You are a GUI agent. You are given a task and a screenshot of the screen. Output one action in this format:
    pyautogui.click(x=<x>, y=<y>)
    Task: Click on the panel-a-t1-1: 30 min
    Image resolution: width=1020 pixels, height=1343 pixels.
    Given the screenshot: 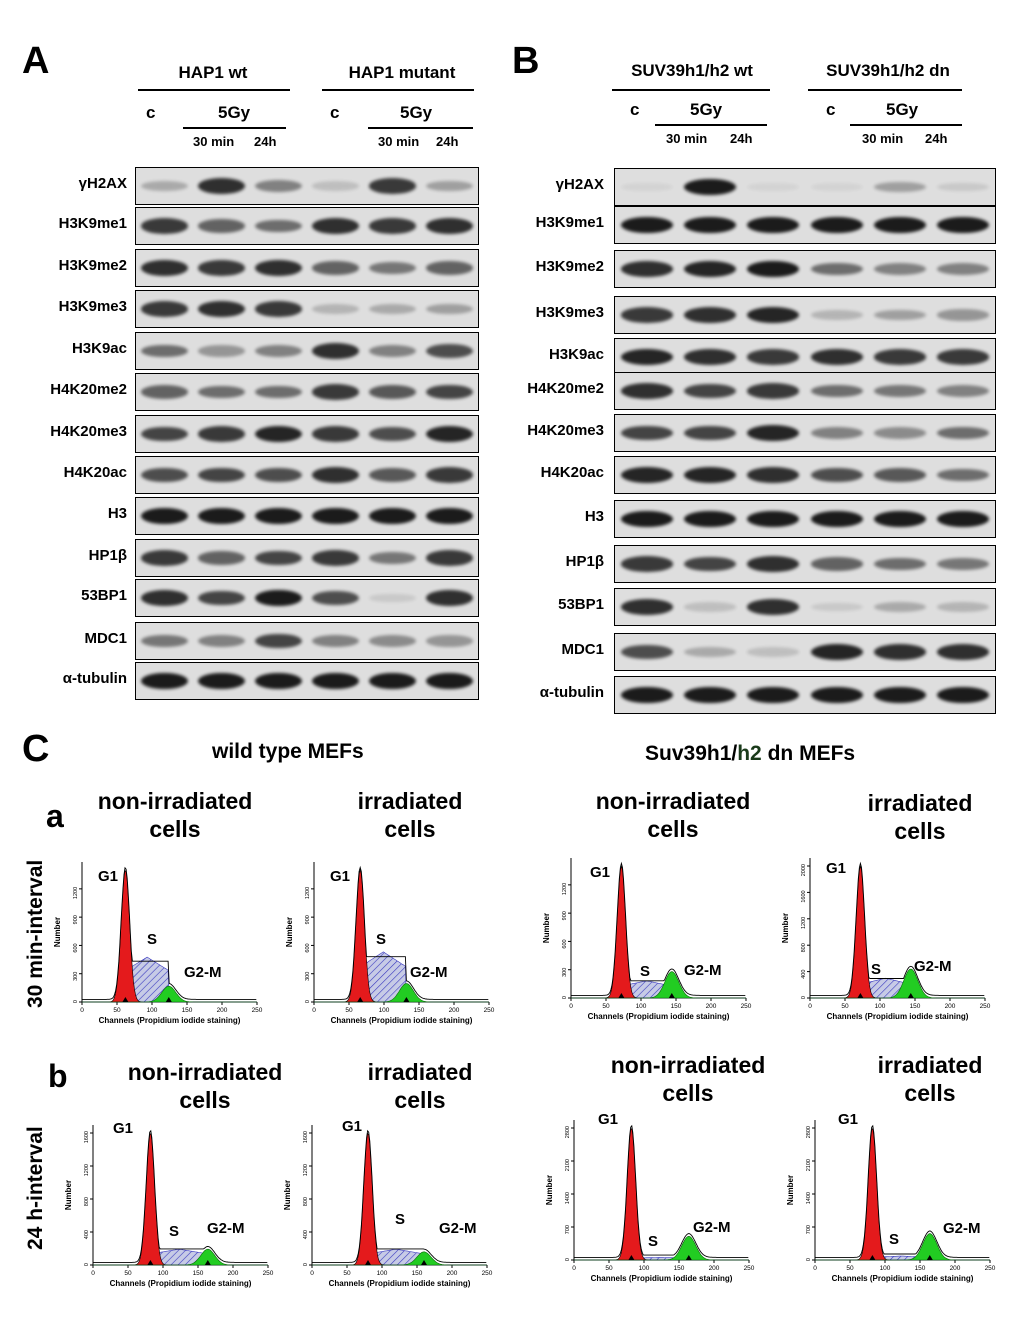 What is the action you would take?
    pyautogui.click(x=214, y=141)
    